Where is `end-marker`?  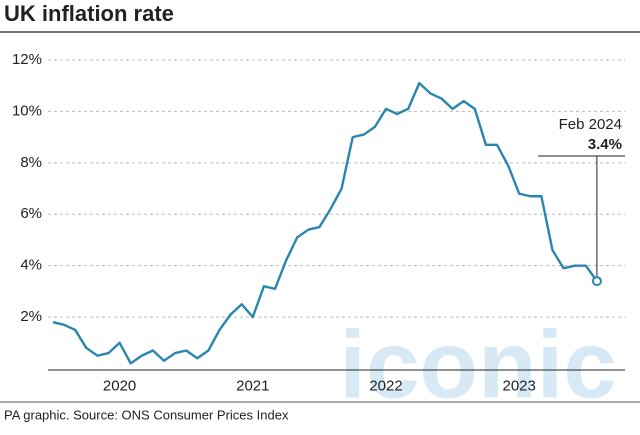
end-marker is located at coordinates (596, 281).